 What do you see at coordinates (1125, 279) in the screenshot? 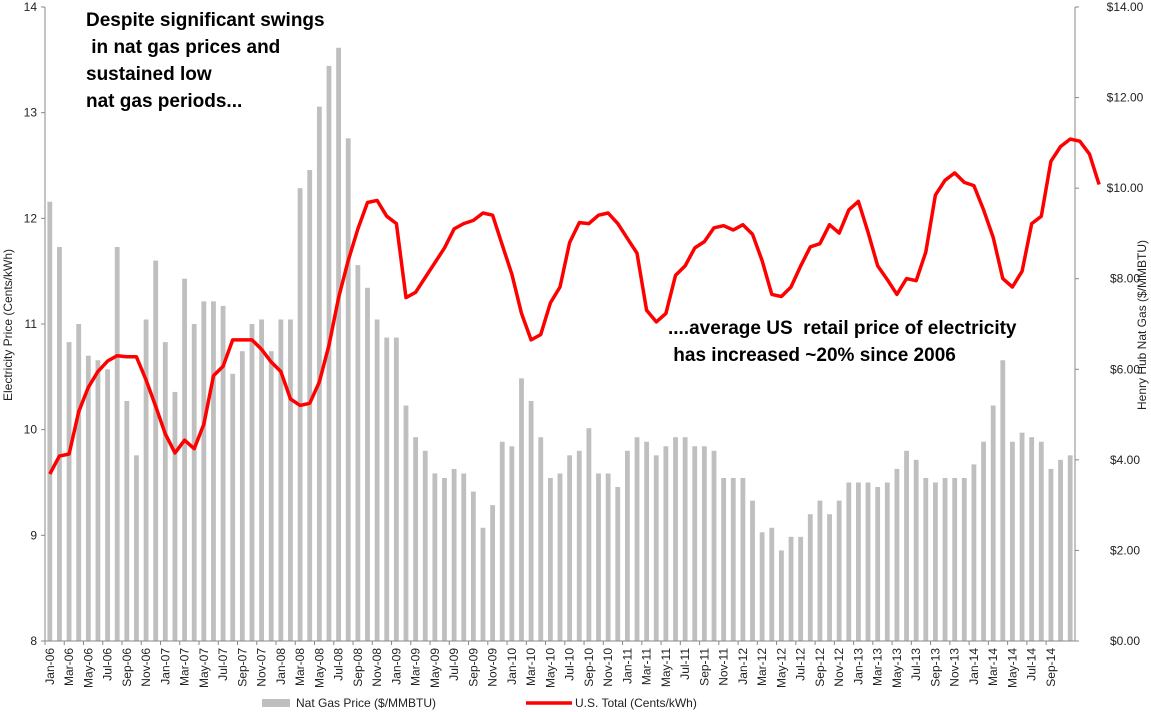
I see `right-tick-label: $8.00` at bounding box center [1125, 279].